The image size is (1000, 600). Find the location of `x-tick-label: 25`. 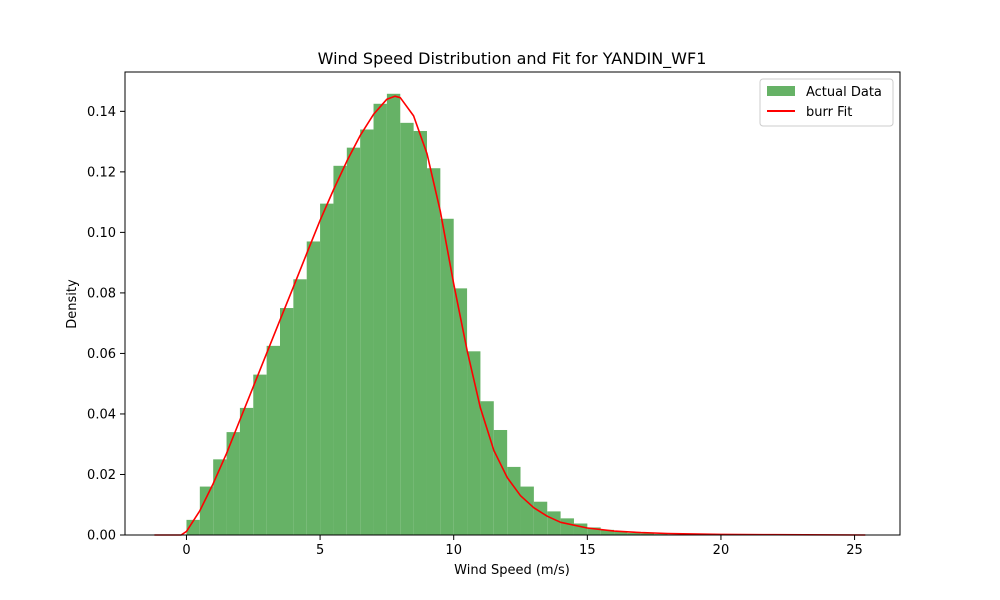

x-tick-label: 25 is located at coordinates (854, 550).